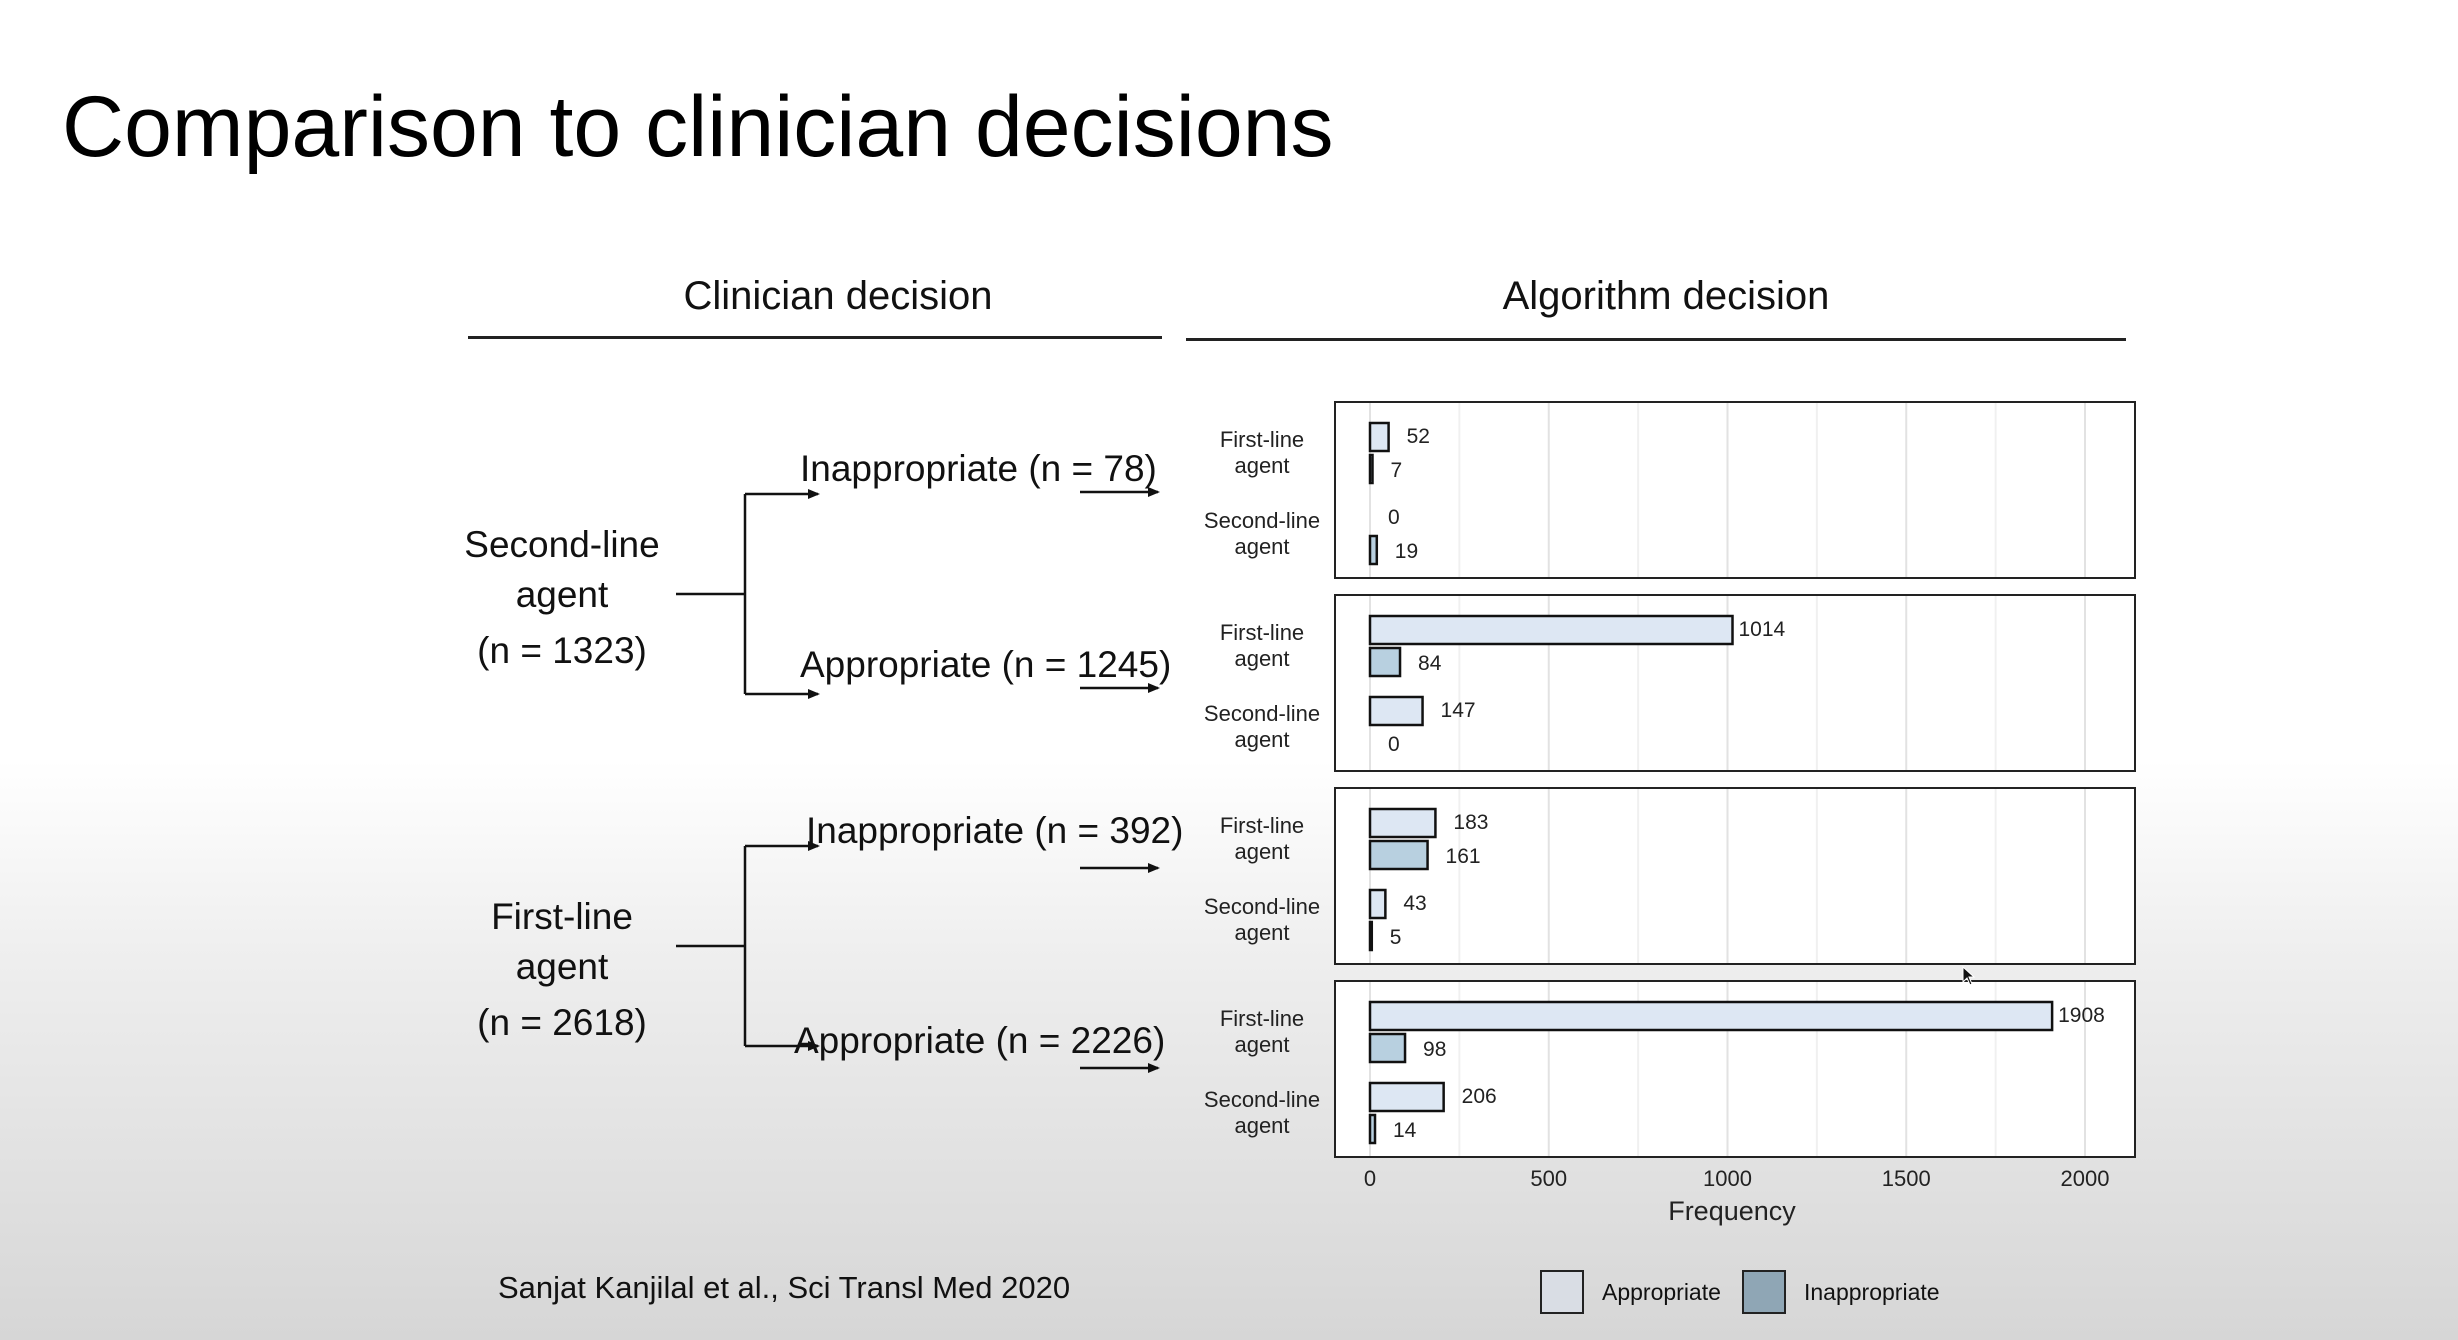  Describe the element at coordinates (698, 127) in the screenshot. I see `slide-title: Comparison to clinician decisions` at that location.